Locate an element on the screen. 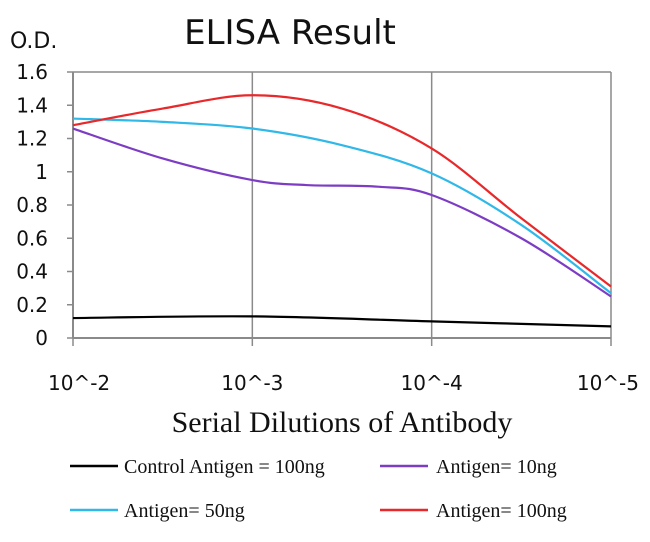  x-axis-label: Serial Dilutions of Antibody is located at coordinates (342, 422).